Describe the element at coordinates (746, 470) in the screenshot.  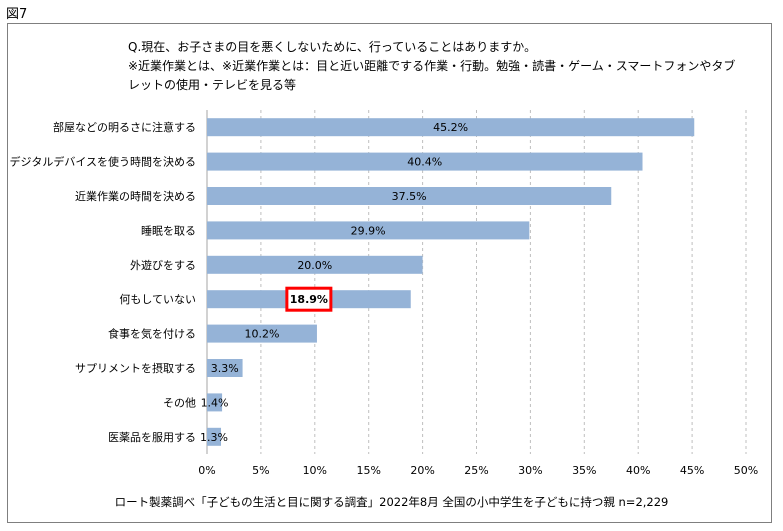
I see `x-tick-label: 50%` at that location.